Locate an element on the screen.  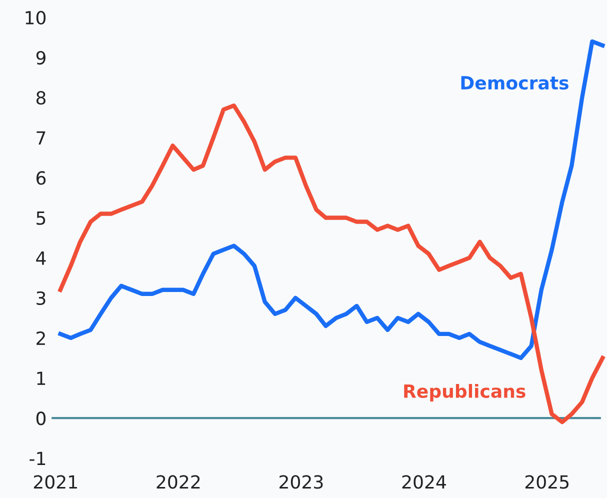
series-label: Republicans is located at coordinates (465, 393).